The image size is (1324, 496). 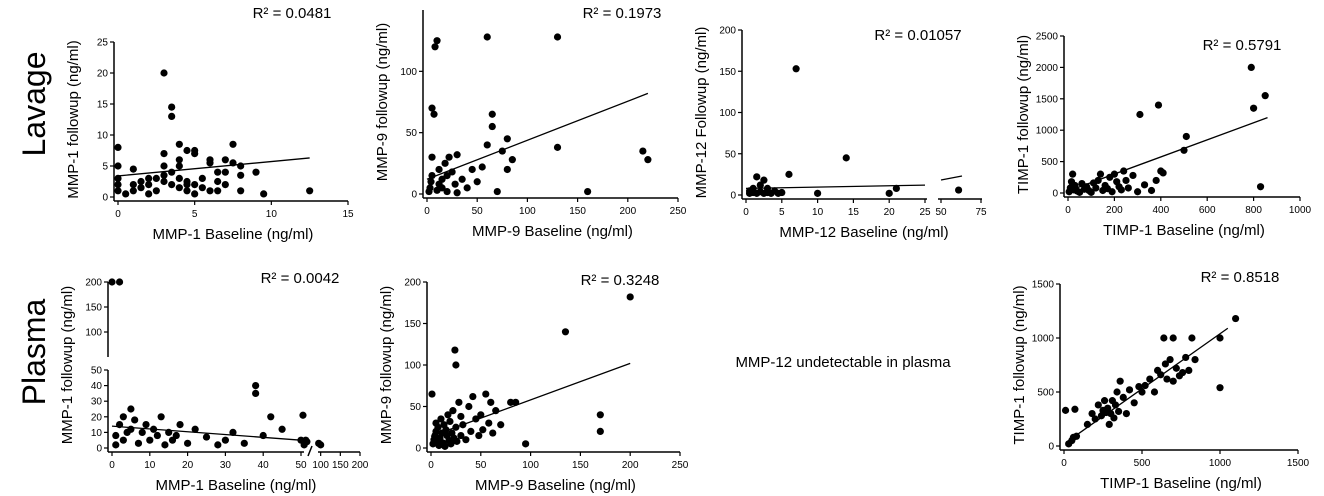 What do you see at coordinates (951, 178) in the screenshot?
I see `fit-line-right` at bounding box center [951, 178].